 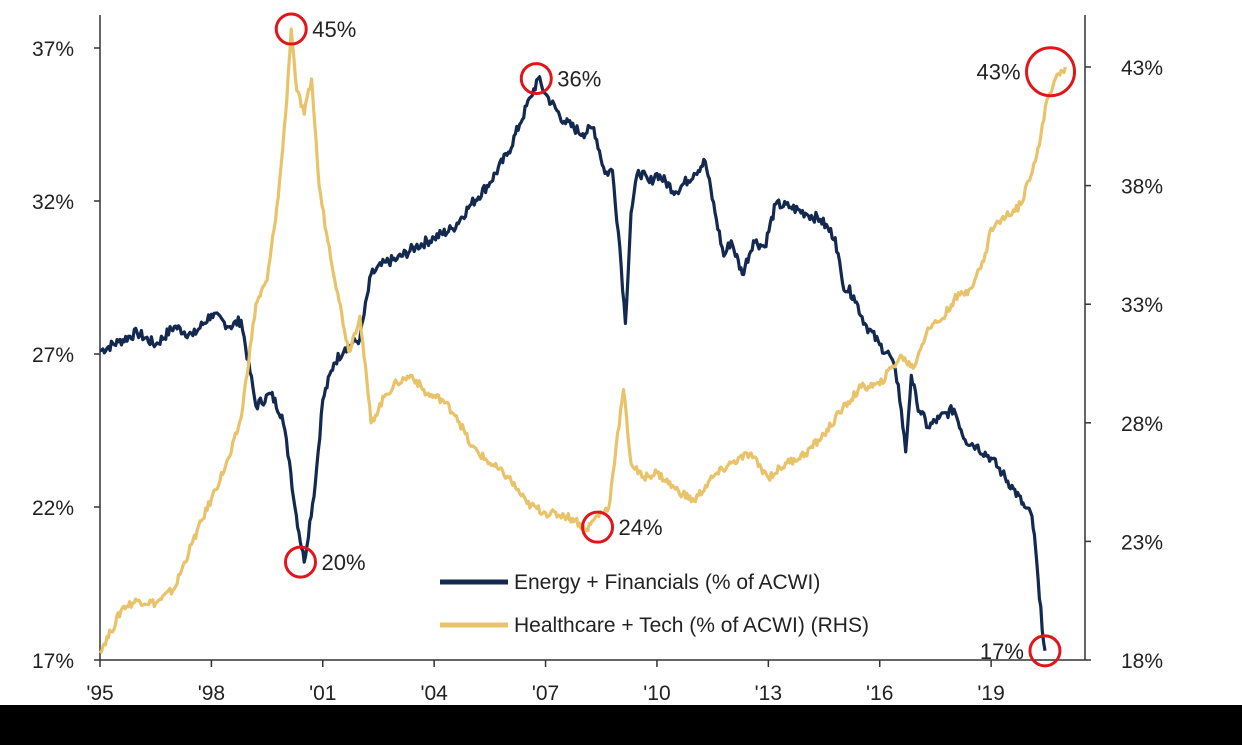 I want to click on left-tick-label: 27%, so click(x=53, y=355).